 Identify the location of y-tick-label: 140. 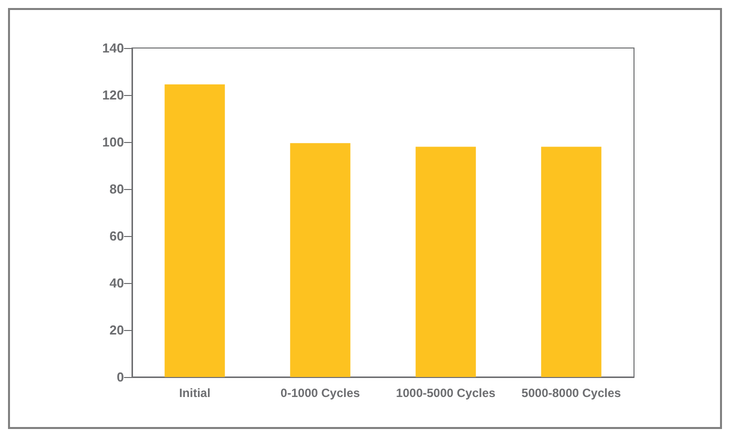
(113, 48).